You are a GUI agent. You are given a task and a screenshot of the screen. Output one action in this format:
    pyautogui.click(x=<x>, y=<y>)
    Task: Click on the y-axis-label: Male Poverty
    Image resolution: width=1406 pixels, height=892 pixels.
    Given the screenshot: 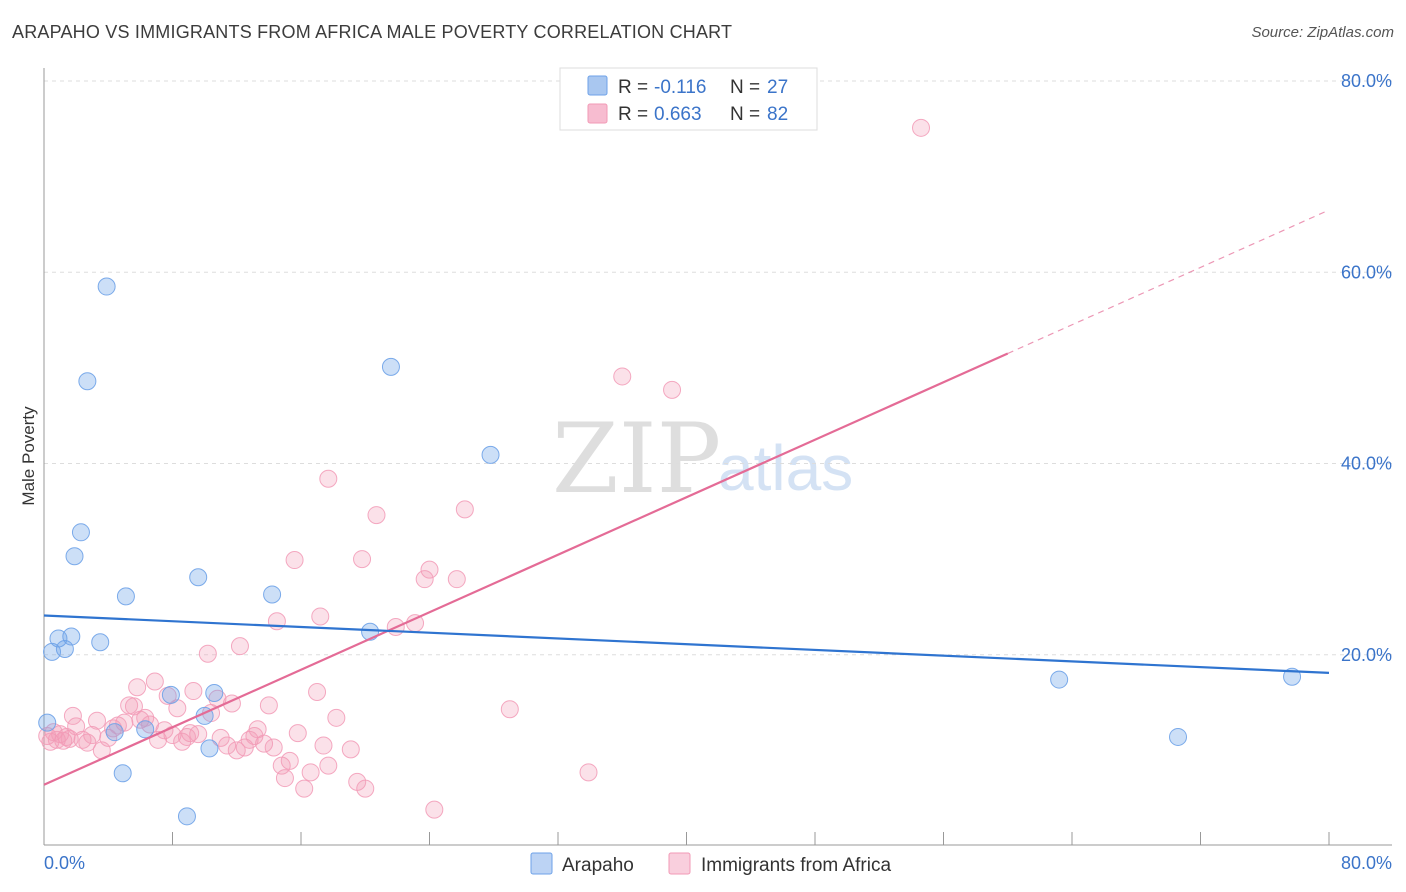 What is the action you would take?
    pyautogui.click(x=28, y=456)
    